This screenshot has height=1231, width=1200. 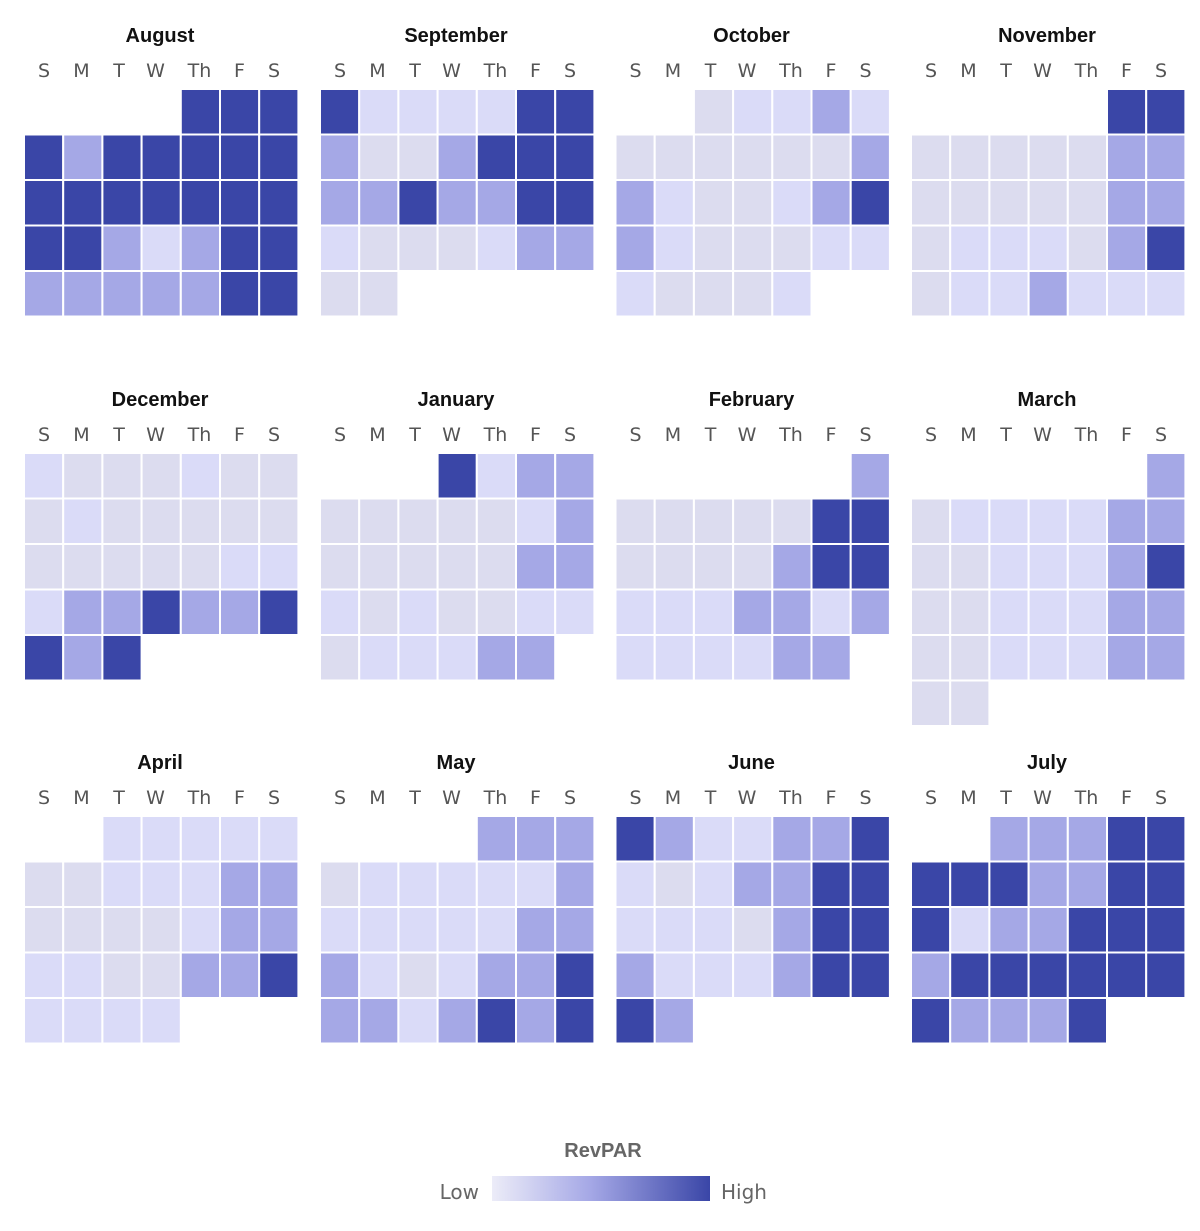 What do you see at coordinates (459, 1192) in the screenshot?
I see `legend-low-label: Low` at bounding box center [459, 1192].